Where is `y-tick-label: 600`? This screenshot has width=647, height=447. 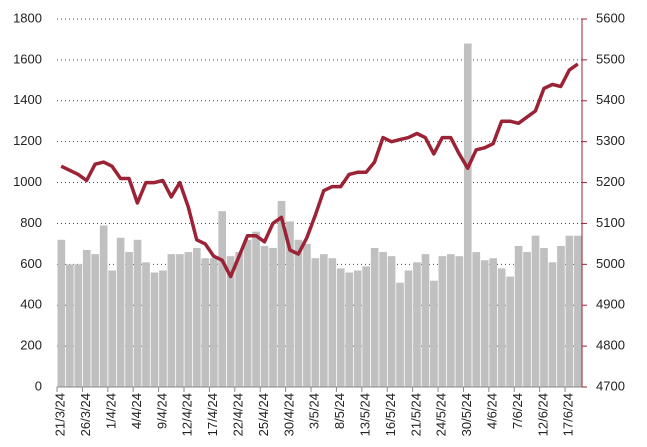 y-tick-label: 600 is located at coordinates (31, 263).